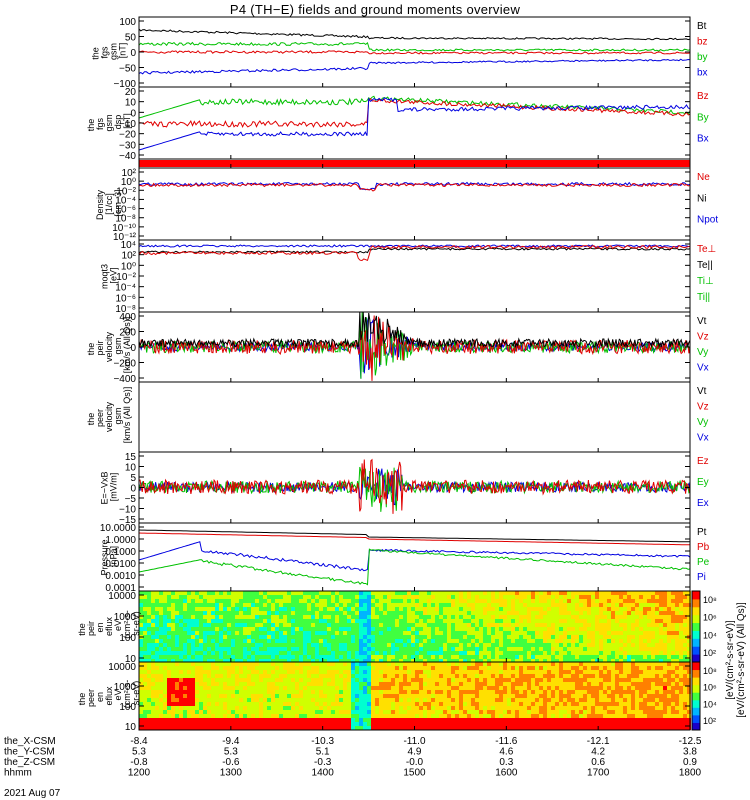  What do you see at coordinates (105, 52) in the screenshot?
I see `y-axis-label-line: fgs` at bounding box center [105, 52].